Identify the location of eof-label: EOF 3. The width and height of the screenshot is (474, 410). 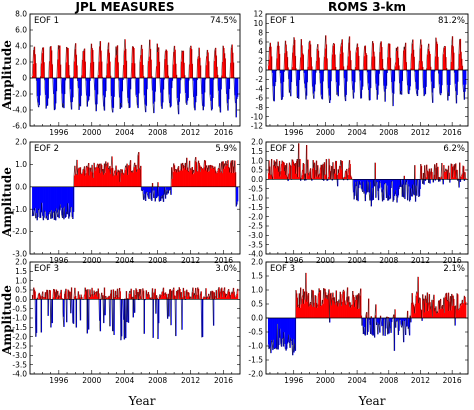
(46, 269).